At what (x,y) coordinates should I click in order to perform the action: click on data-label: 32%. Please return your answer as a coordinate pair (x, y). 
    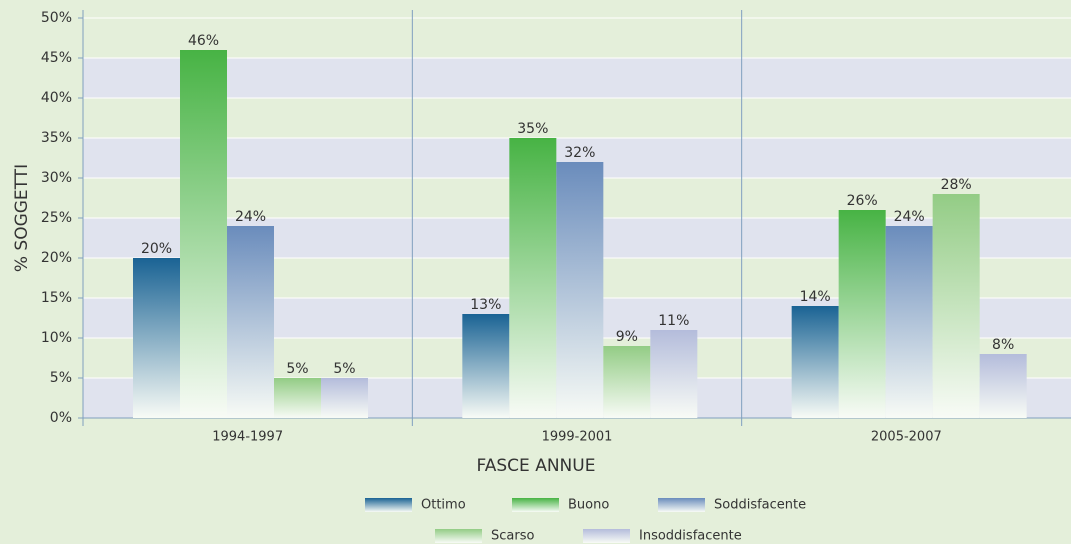
    Looking at the image, I should click on (579, 153).